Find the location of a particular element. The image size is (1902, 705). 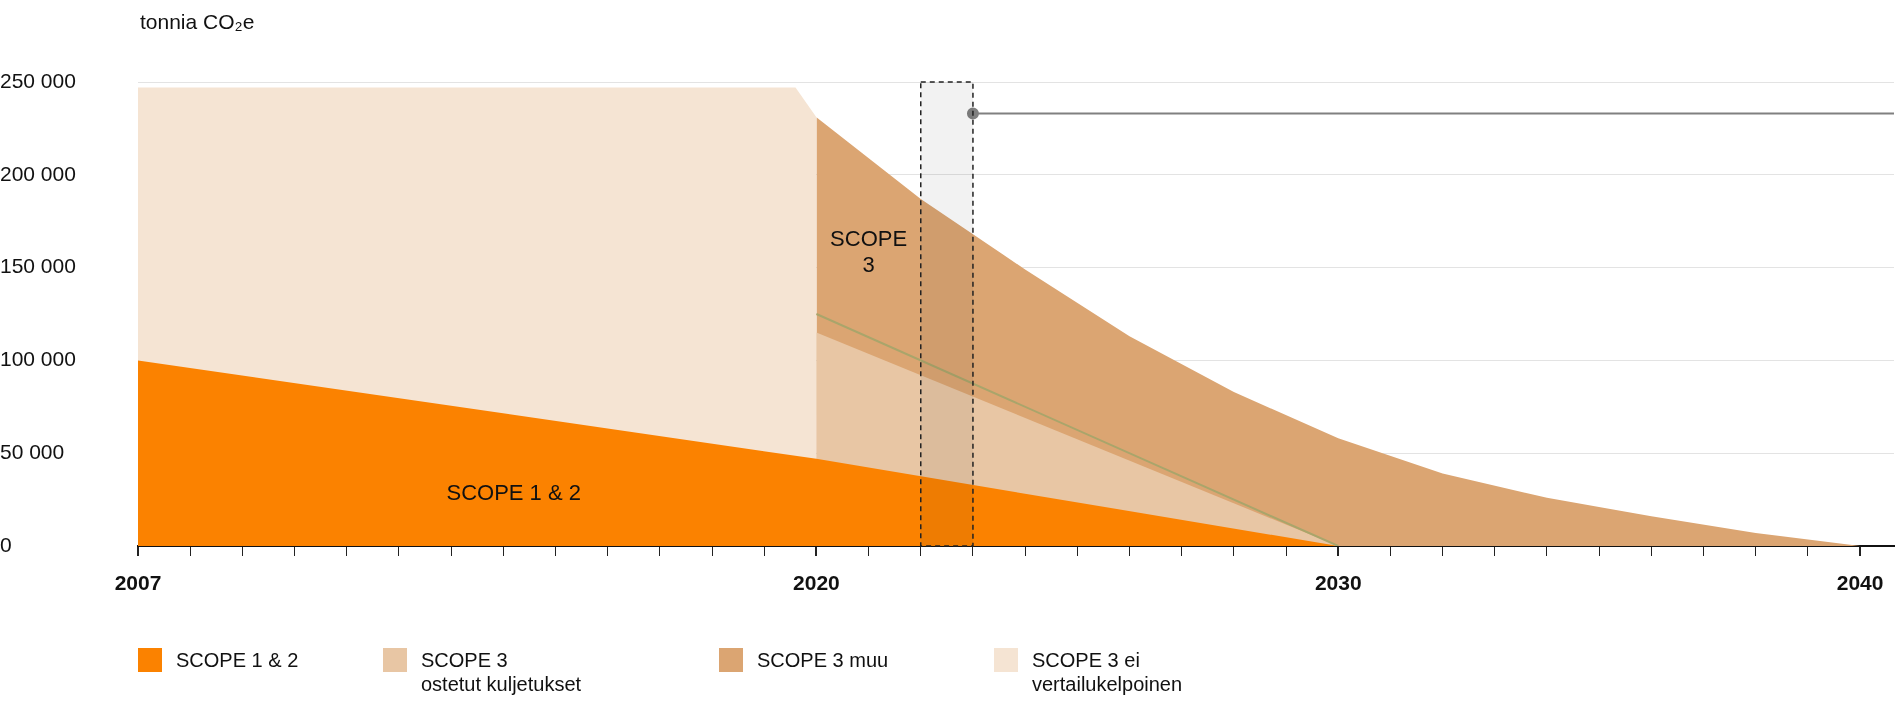

legend-label: SCOPE 3 ostetut kuljetukset is located at coordinates (501, 672).